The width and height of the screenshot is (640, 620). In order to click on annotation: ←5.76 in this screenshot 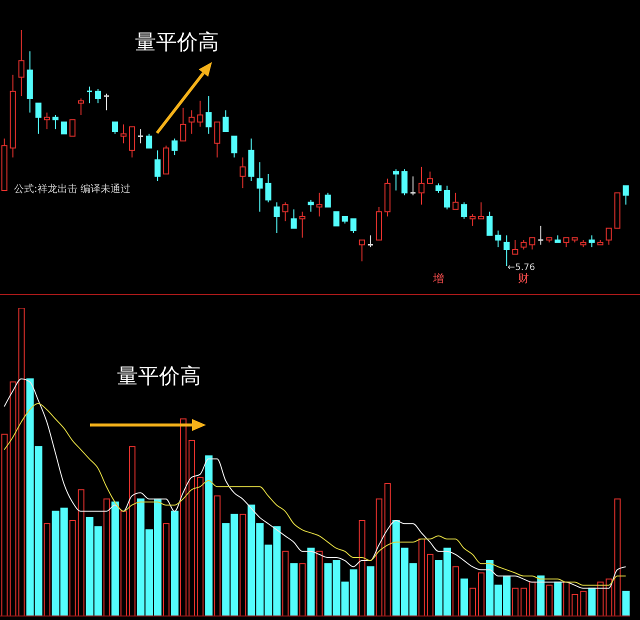, I will do `click(522, 268)`.